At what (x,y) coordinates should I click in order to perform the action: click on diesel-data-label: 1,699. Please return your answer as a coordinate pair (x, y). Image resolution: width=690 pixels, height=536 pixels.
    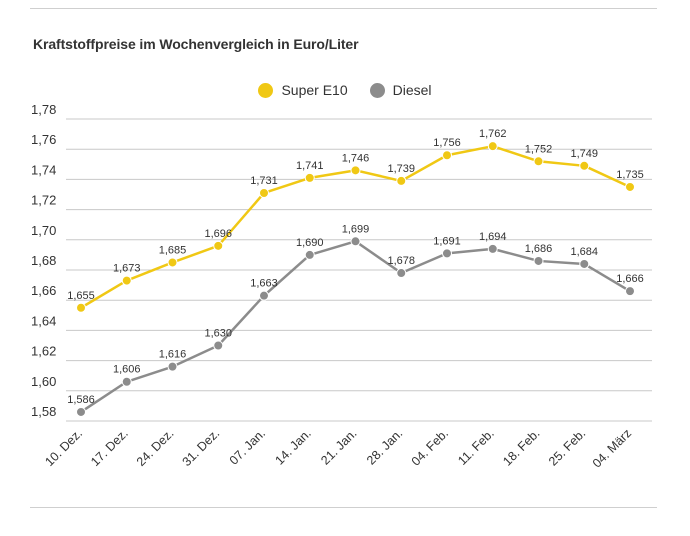
    Looking at the image, I should click on (356, 229).